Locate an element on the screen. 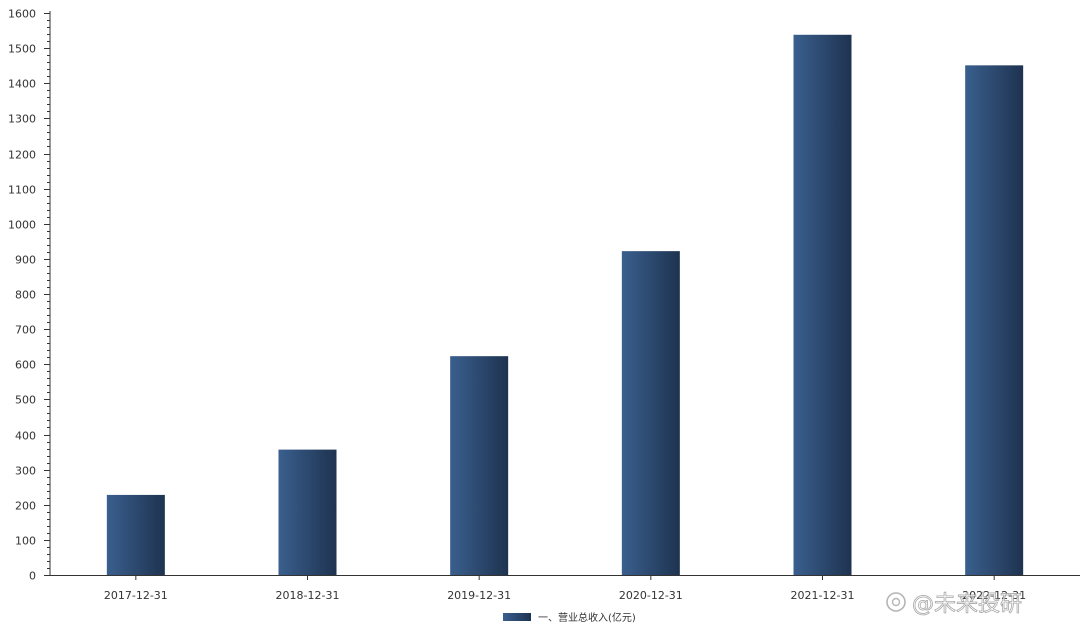  y-tick-label: 1000 is located at coordinates (22, 225).